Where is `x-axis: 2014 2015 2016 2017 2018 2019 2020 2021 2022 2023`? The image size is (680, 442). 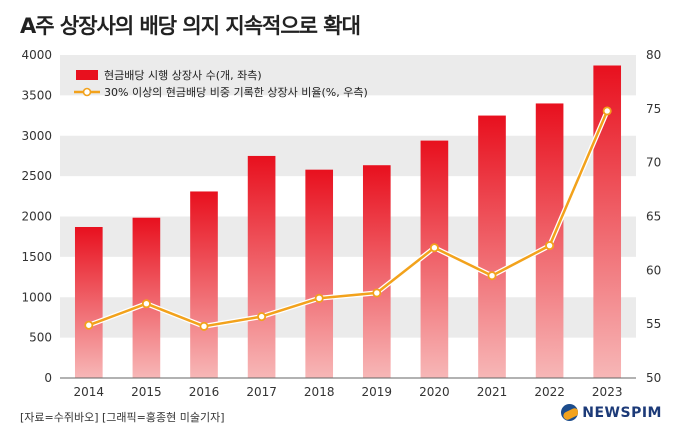
x-axis: 2014 2015 2016 2017 2018 2019 2020 2021 2022 2023 is located at coordinates (348, 388).